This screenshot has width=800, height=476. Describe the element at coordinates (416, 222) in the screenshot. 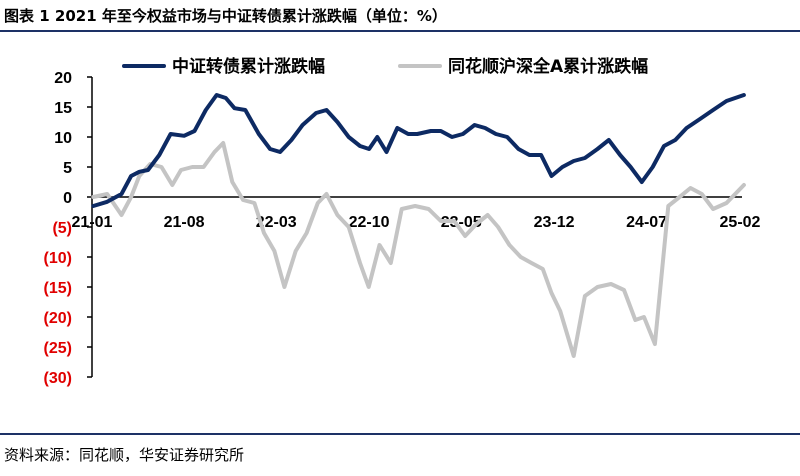

I see `x-axis-ticks: 21-01 21-08 22-03 22-10 23-05 23-12 24-07 25-02` at that location.